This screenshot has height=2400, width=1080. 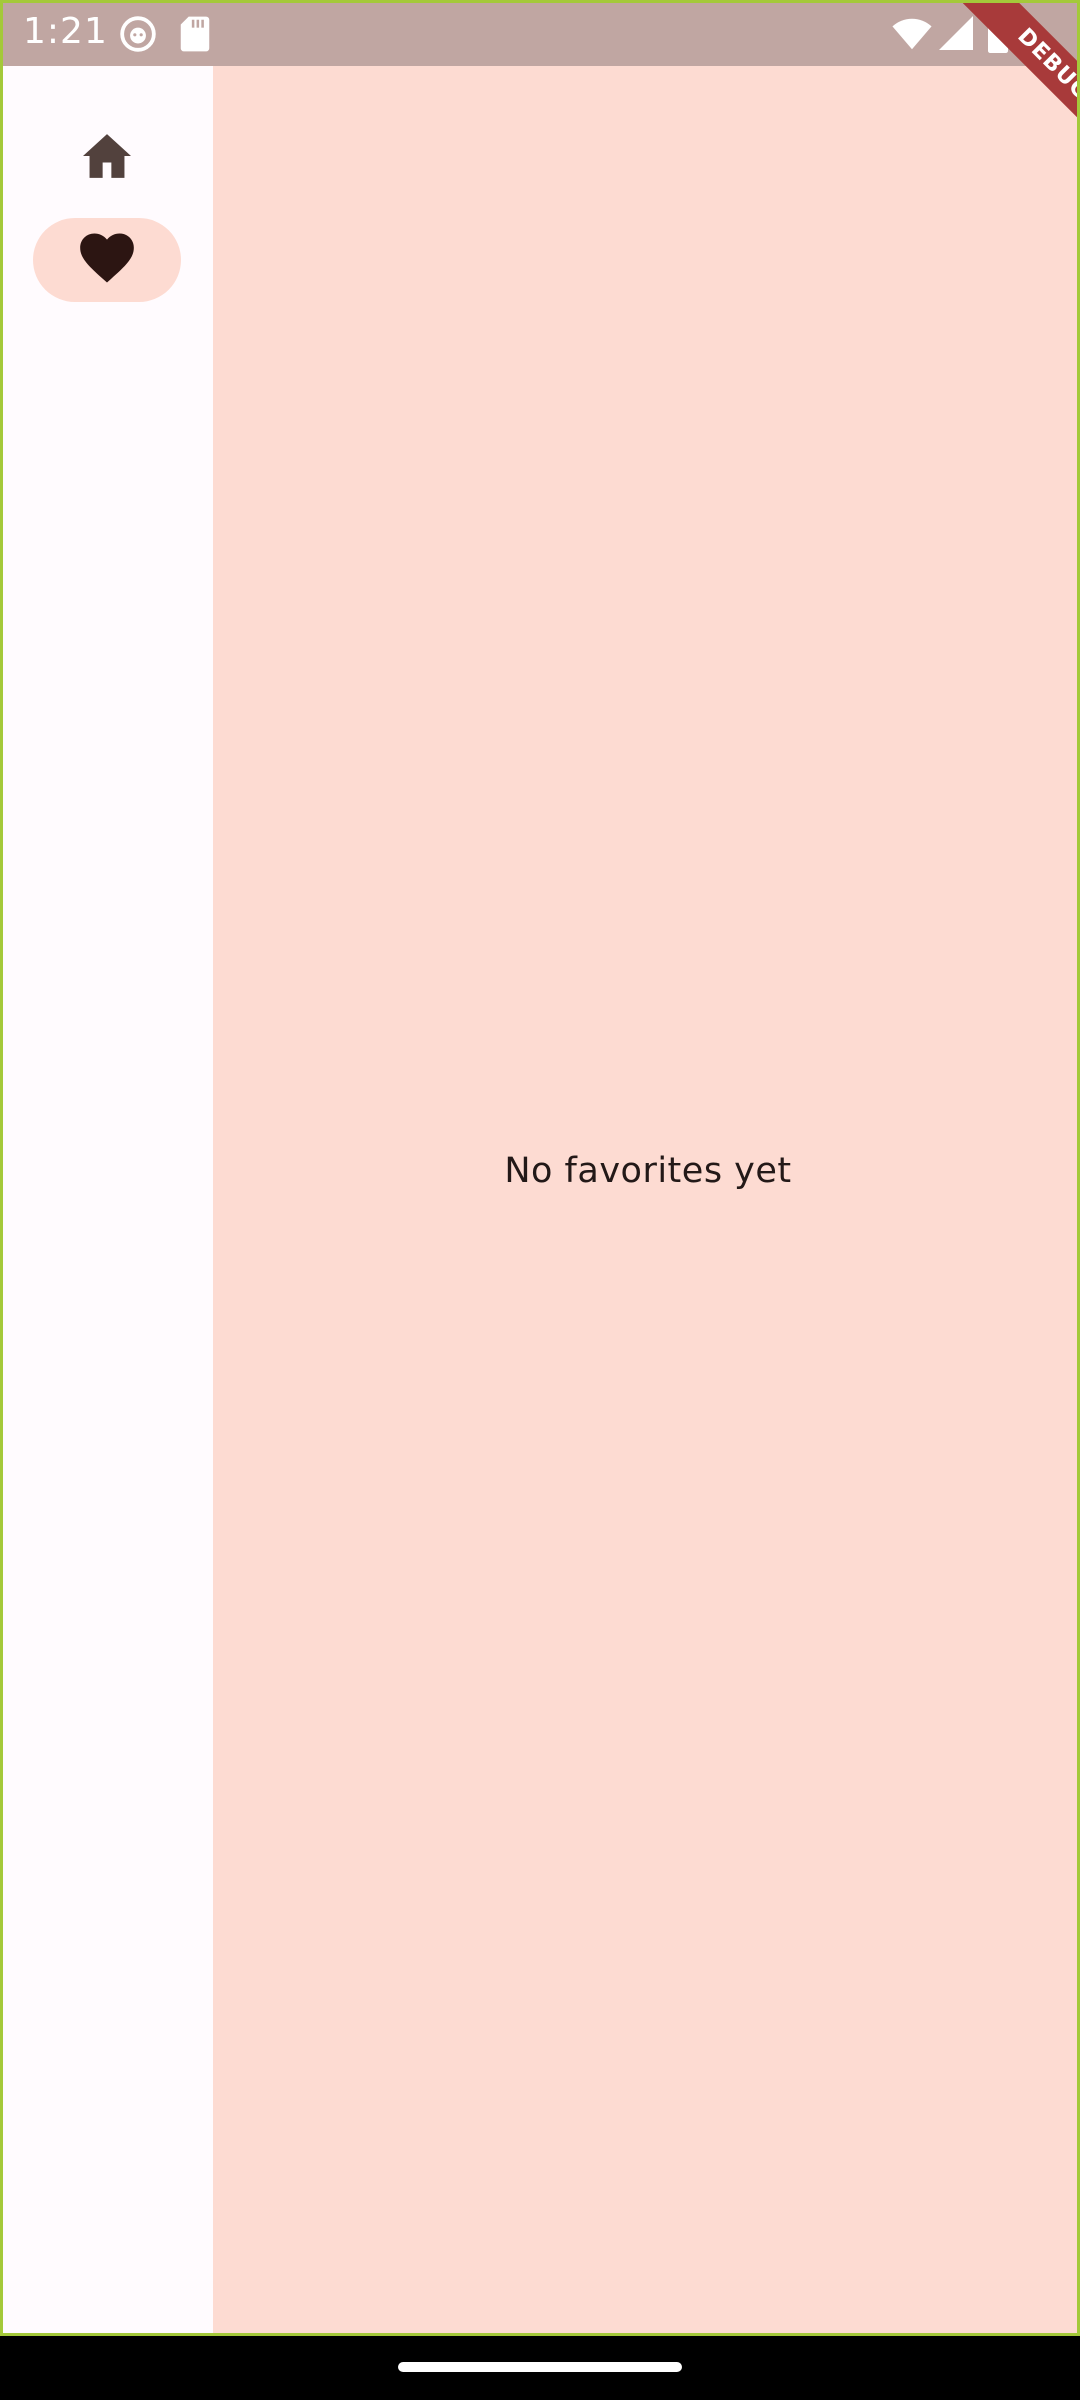 I want to click on battery-icon, so click(x=998, y=35).